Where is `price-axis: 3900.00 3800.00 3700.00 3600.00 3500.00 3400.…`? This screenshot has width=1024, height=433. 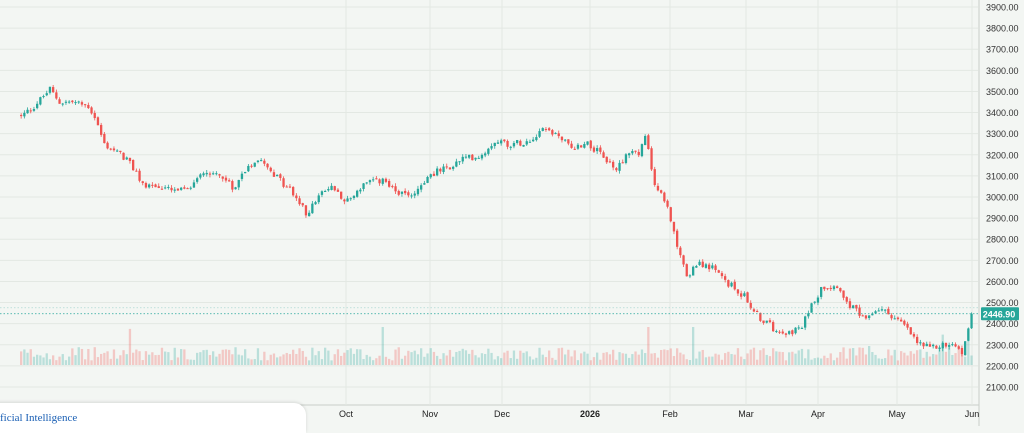
price-axis: 3900.00 3800.00 3700.00 3600.00 3500.00 3400.… is located at coordinates (1002, 198).